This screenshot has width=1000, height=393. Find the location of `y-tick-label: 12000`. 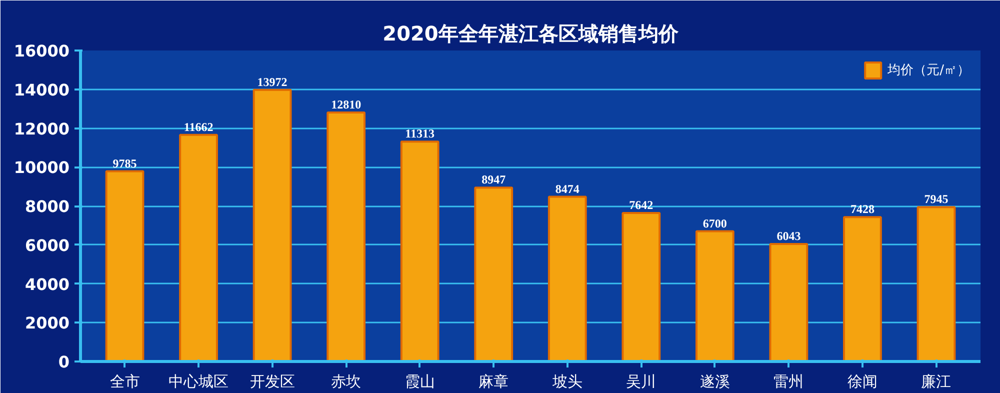

y-tick-label: 12000 is located at coordinates (42, 128).